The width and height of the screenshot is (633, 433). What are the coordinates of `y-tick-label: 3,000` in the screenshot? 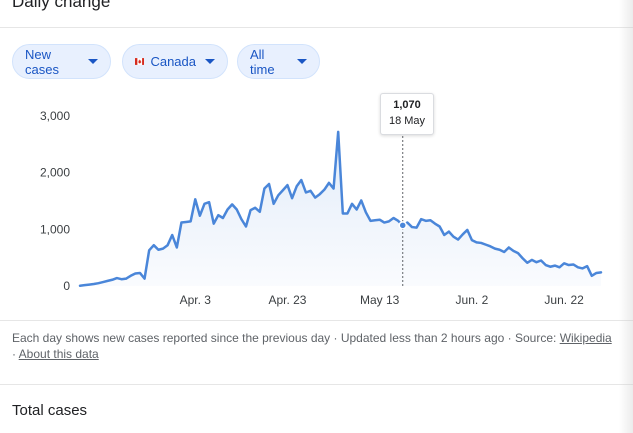 It's located at (55, 116).